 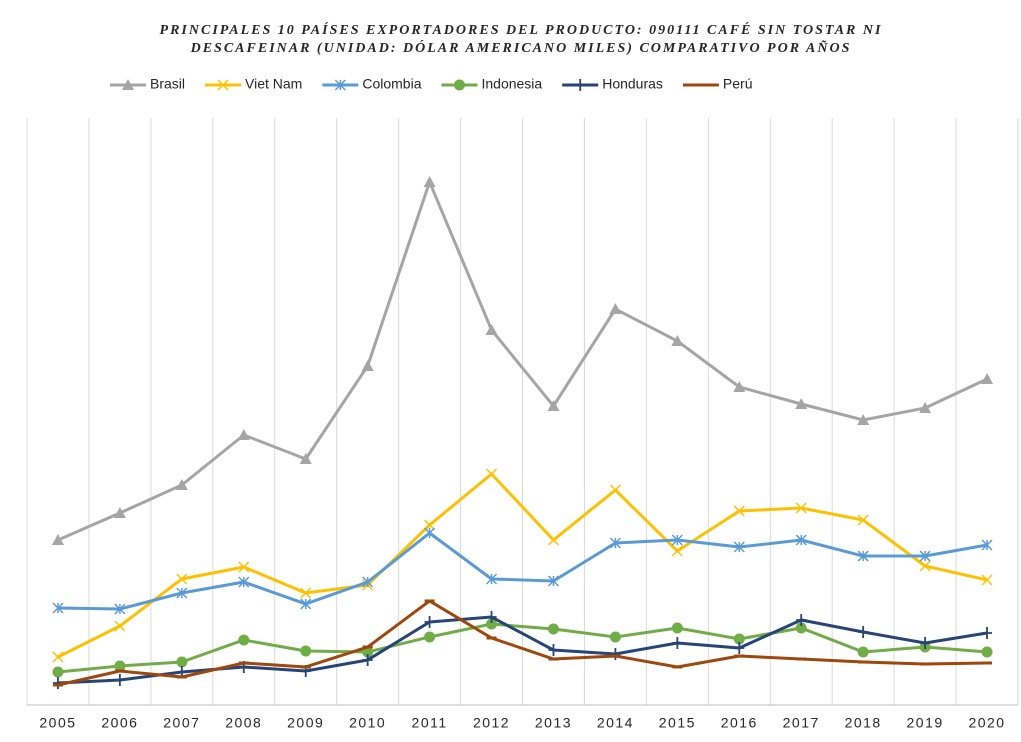 I want to click on x-tick-label: 2013, so click(x=553, y=723).